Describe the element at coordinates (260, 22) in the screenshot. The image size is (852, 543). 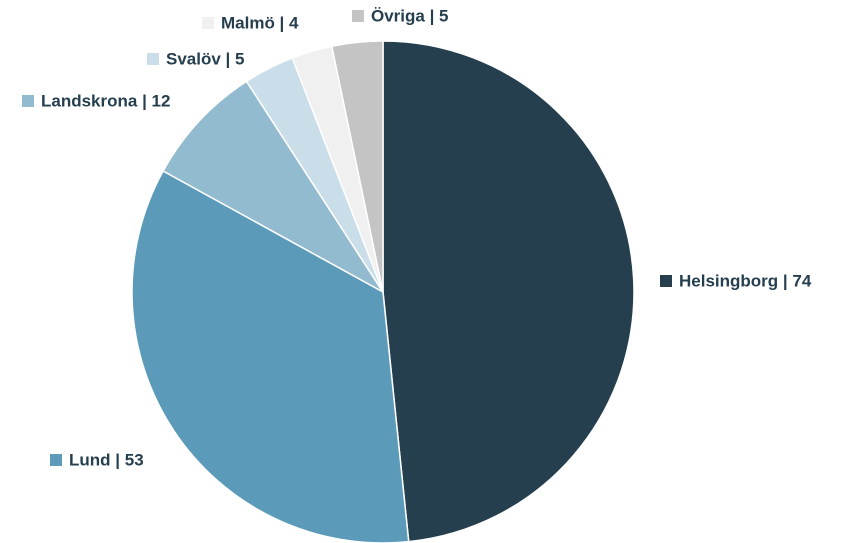
I see `slice-label: Malmö | 4` at that location.